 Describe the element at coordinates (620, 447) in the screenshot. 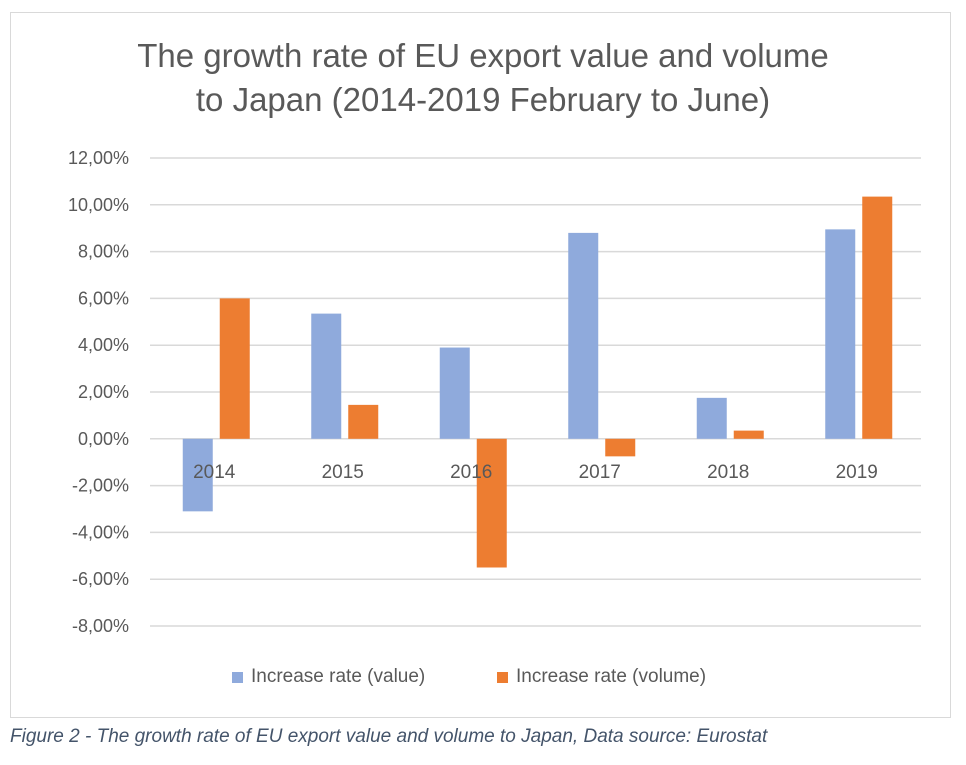

I see `bar-volume-2017` at that location.